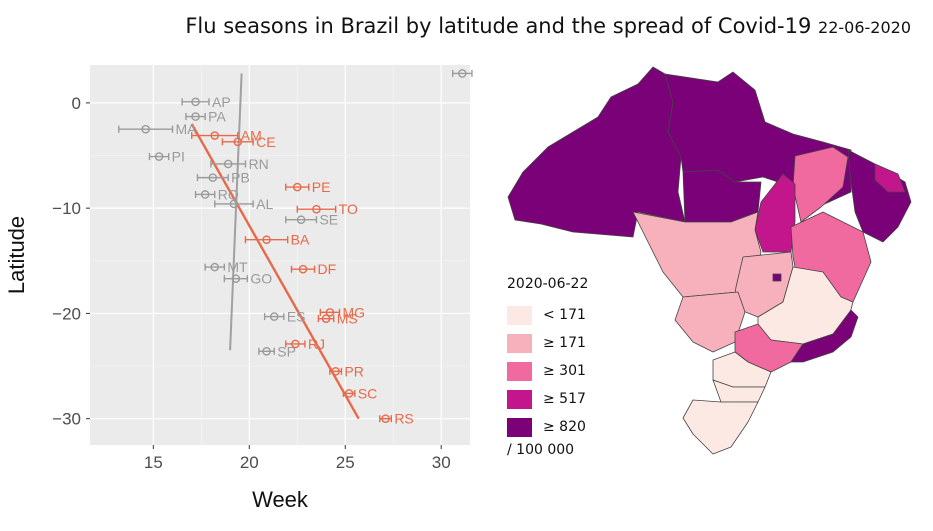 This screenshot has height=531, width=933. Describe the element at coordinates (720, 427) in the screenshot. I see `region-rs` at that location.